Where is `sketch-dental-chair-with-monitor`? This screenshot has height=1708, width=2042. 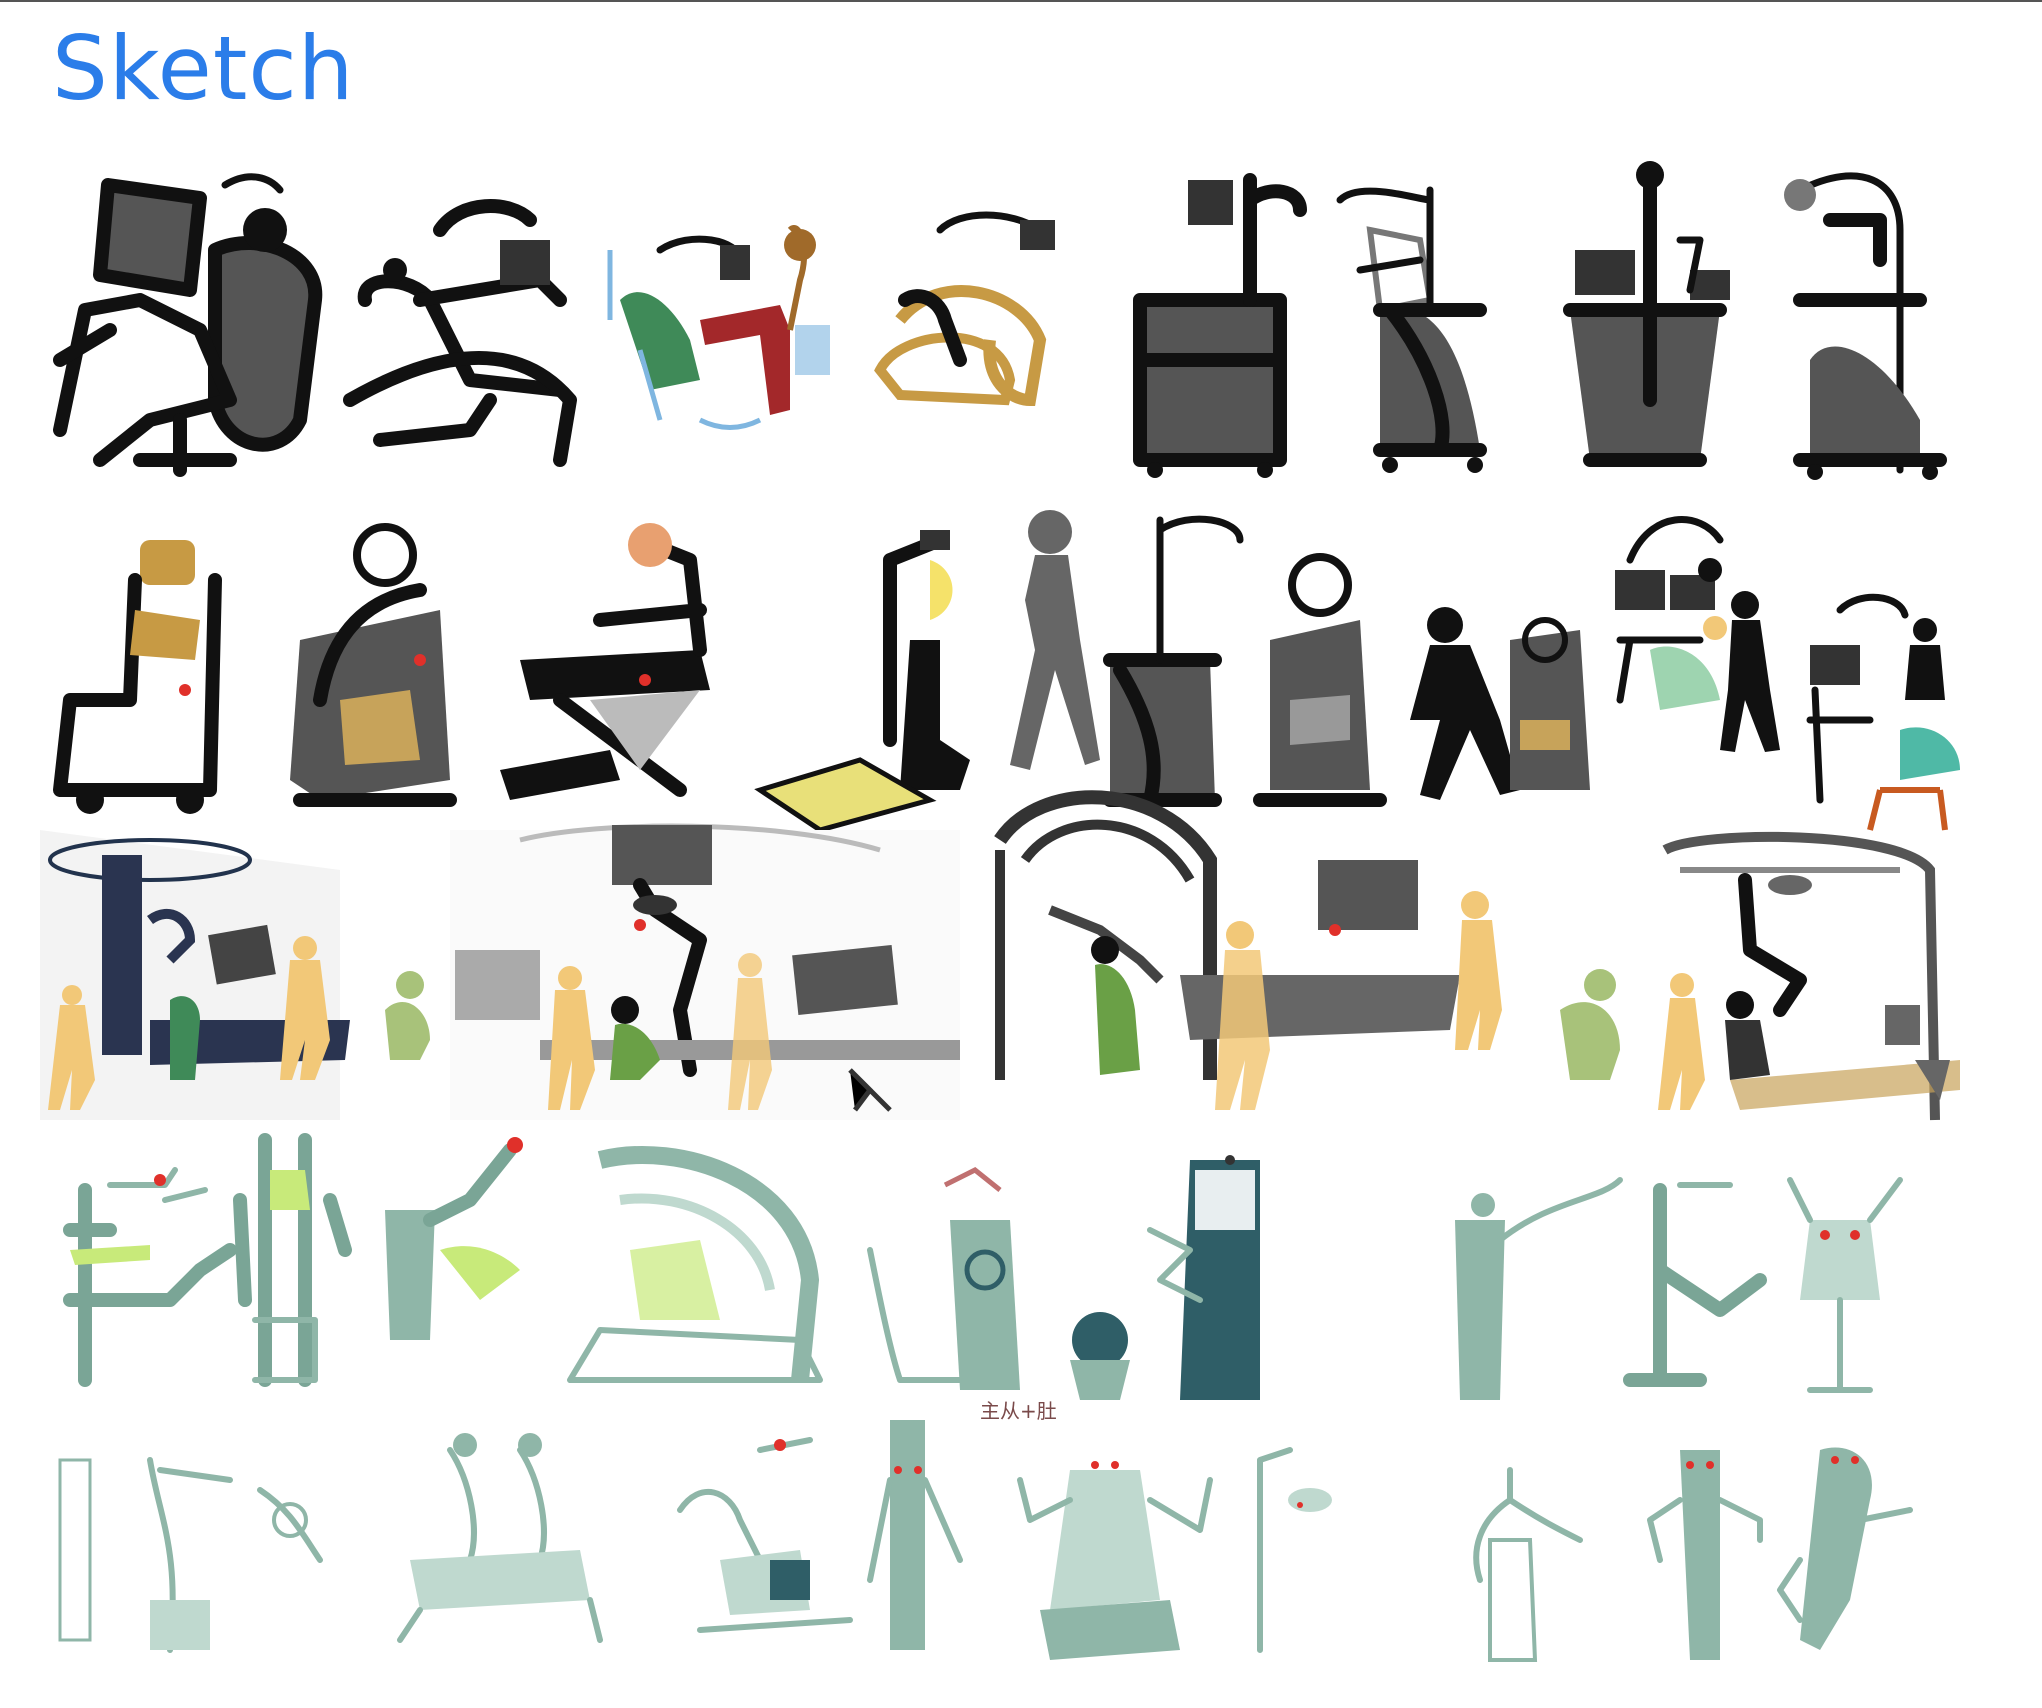 sketch-dental-chair-with-monitor is located at coordinates (188, 325).